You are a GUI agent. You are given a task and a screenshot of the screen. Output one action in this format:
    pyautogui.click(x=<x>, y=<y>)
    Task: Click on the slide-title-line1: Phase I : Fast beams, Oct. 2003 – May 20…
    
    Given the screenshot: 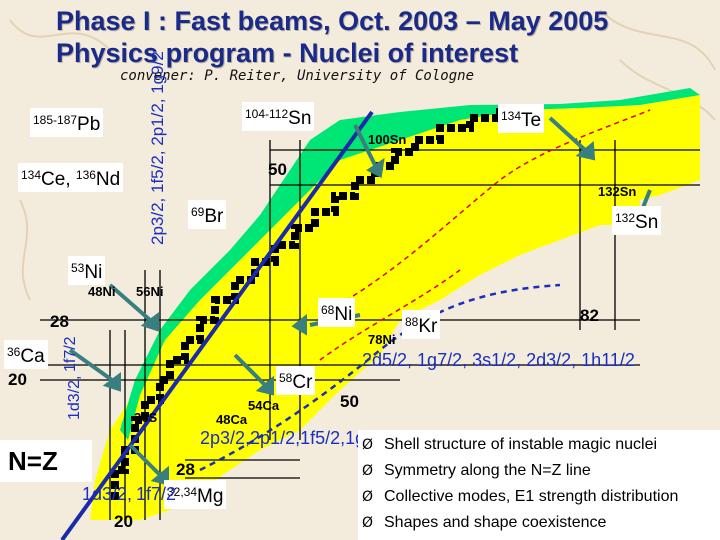 What is the action you would take?
    pyautogui.click(x=332, y=21)
    